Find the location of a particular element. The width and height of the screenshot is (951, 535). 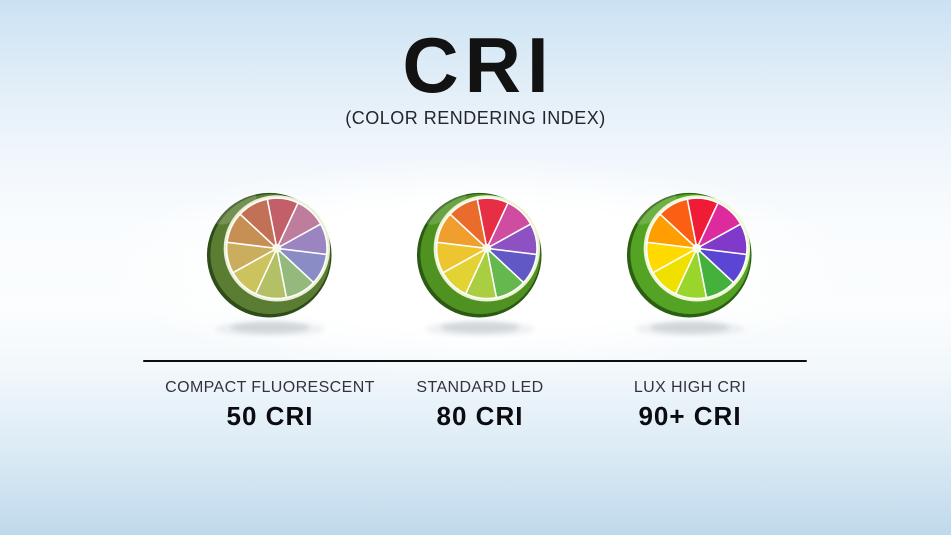

cri-value: 90+ CRI is located at coordinates (690, 416).